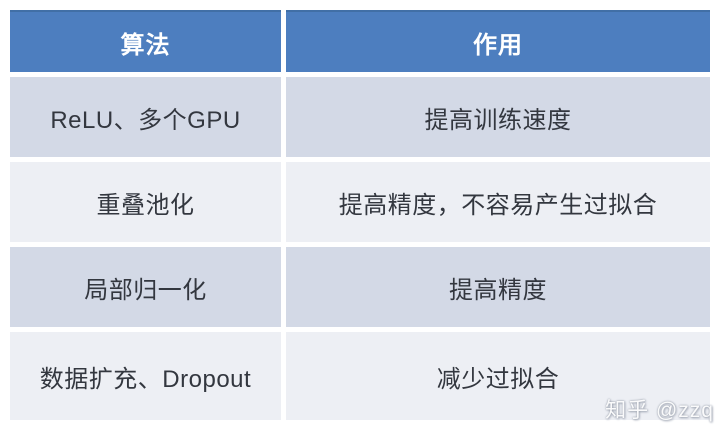 The width and height of the screenshot is (719, 436). Describe the element at coordinates (498, 202) in the screenshot. I see `cell-effect-row2: 提高精度，不容易产生过拟合` at that location.